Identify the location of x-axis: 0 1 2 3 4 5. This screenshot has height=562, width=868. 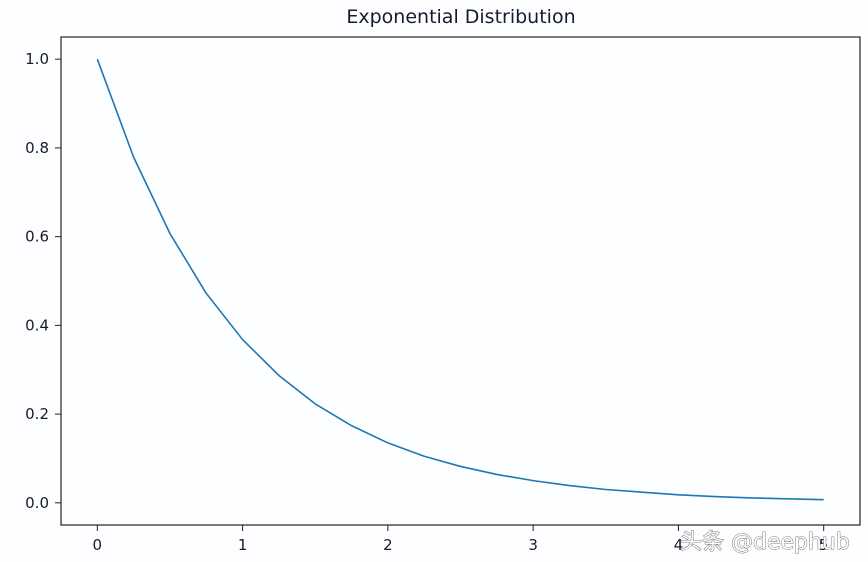
(461, 539).